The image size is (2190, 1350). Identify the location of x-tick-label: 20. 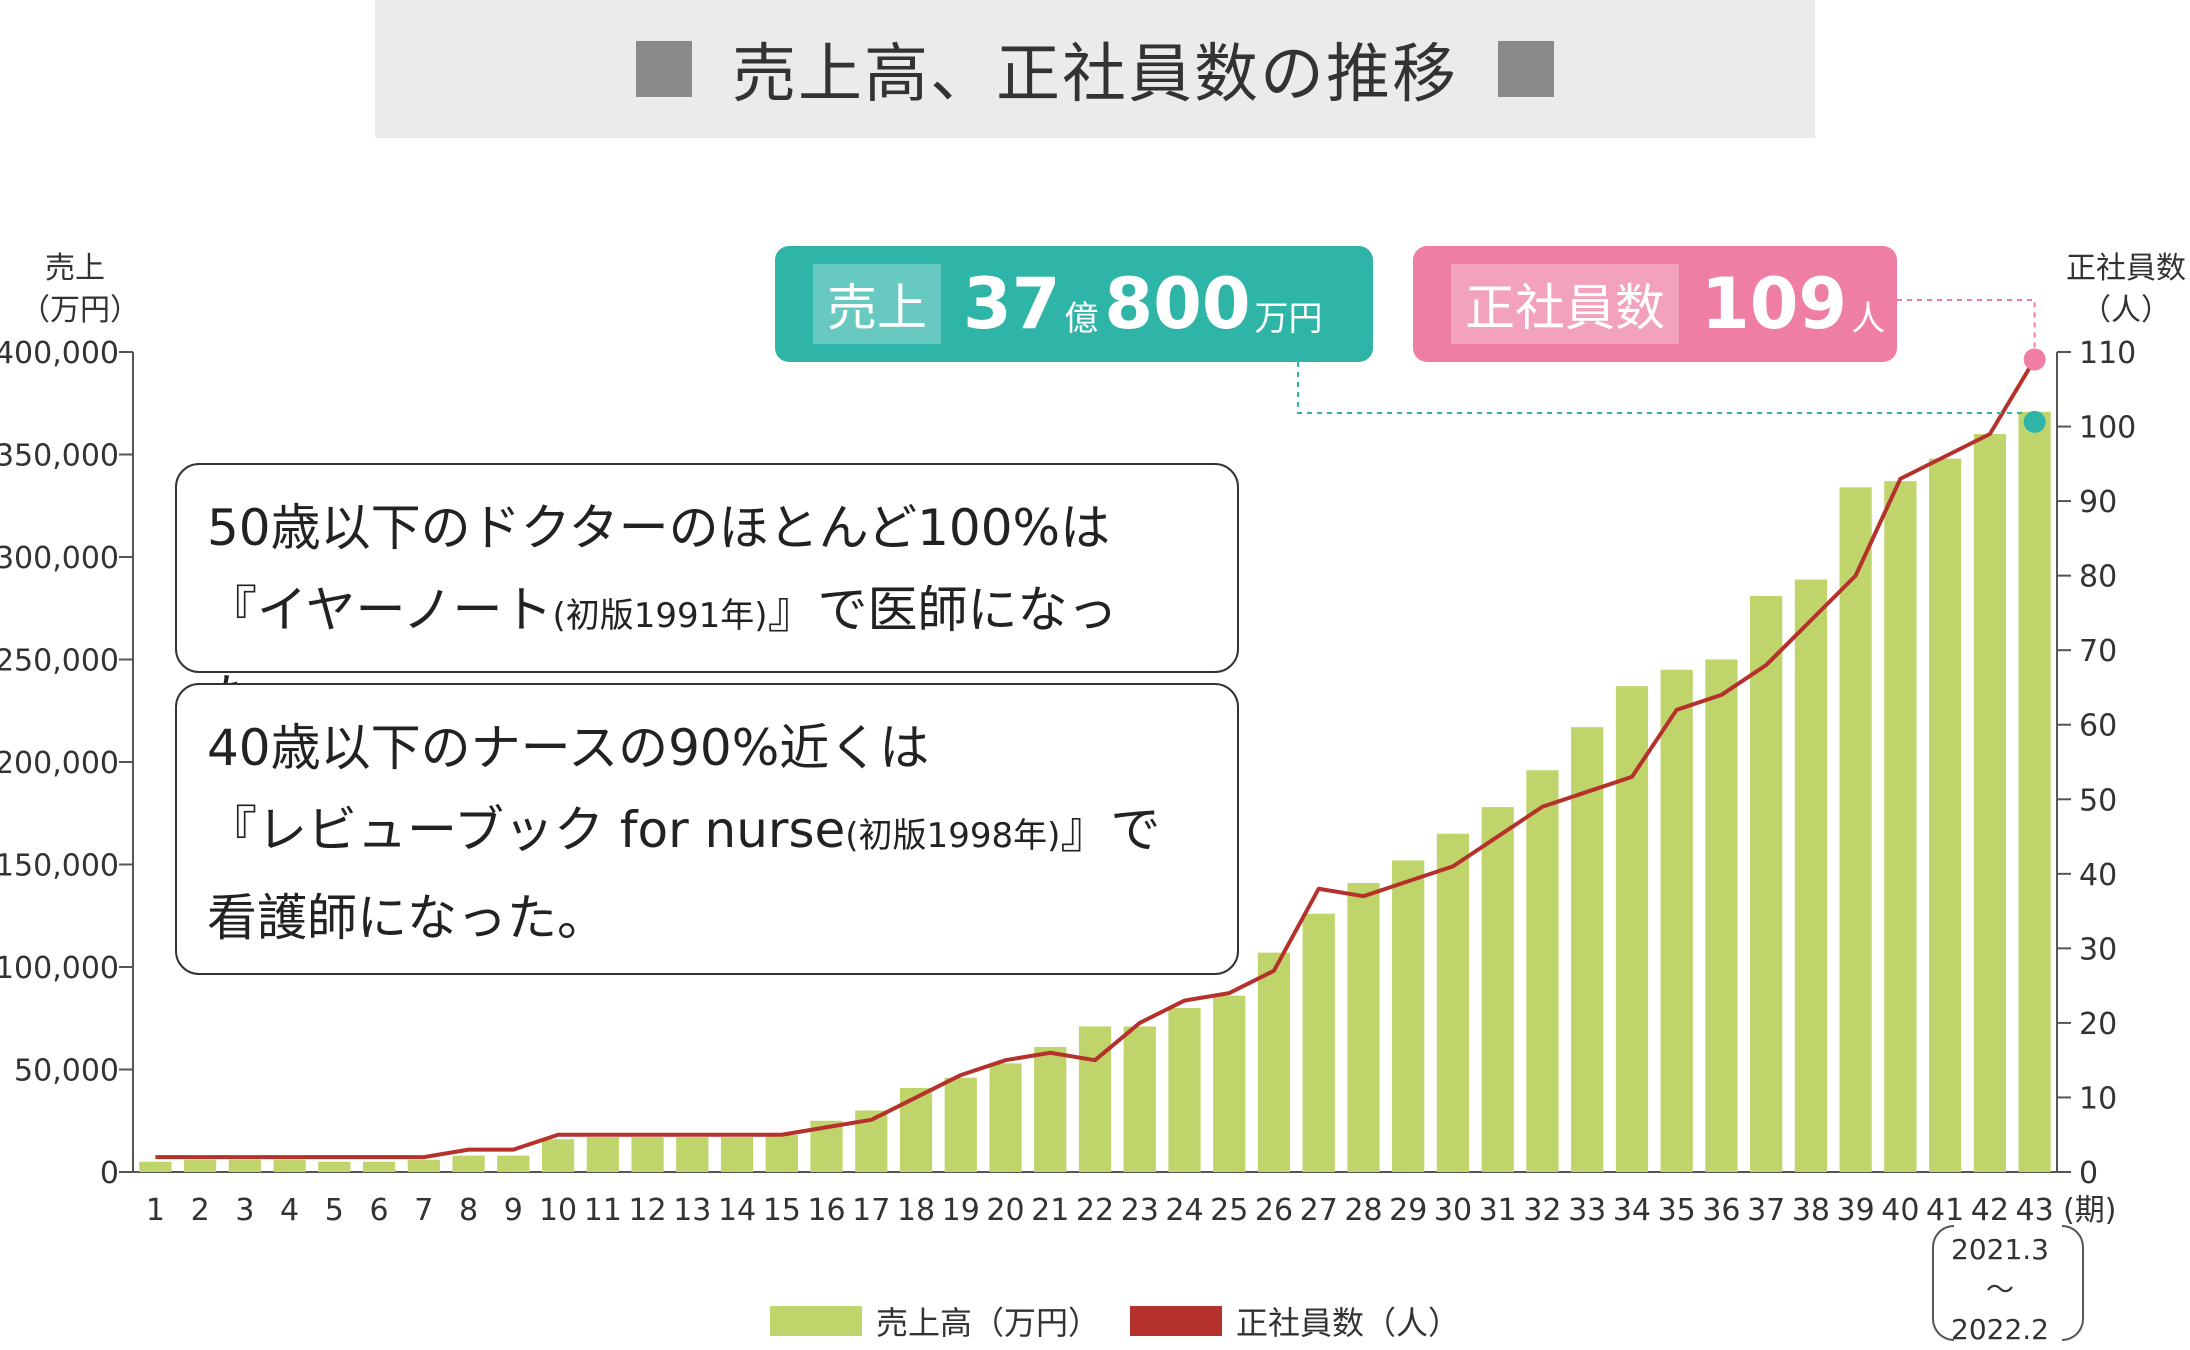
(1005, 1210).